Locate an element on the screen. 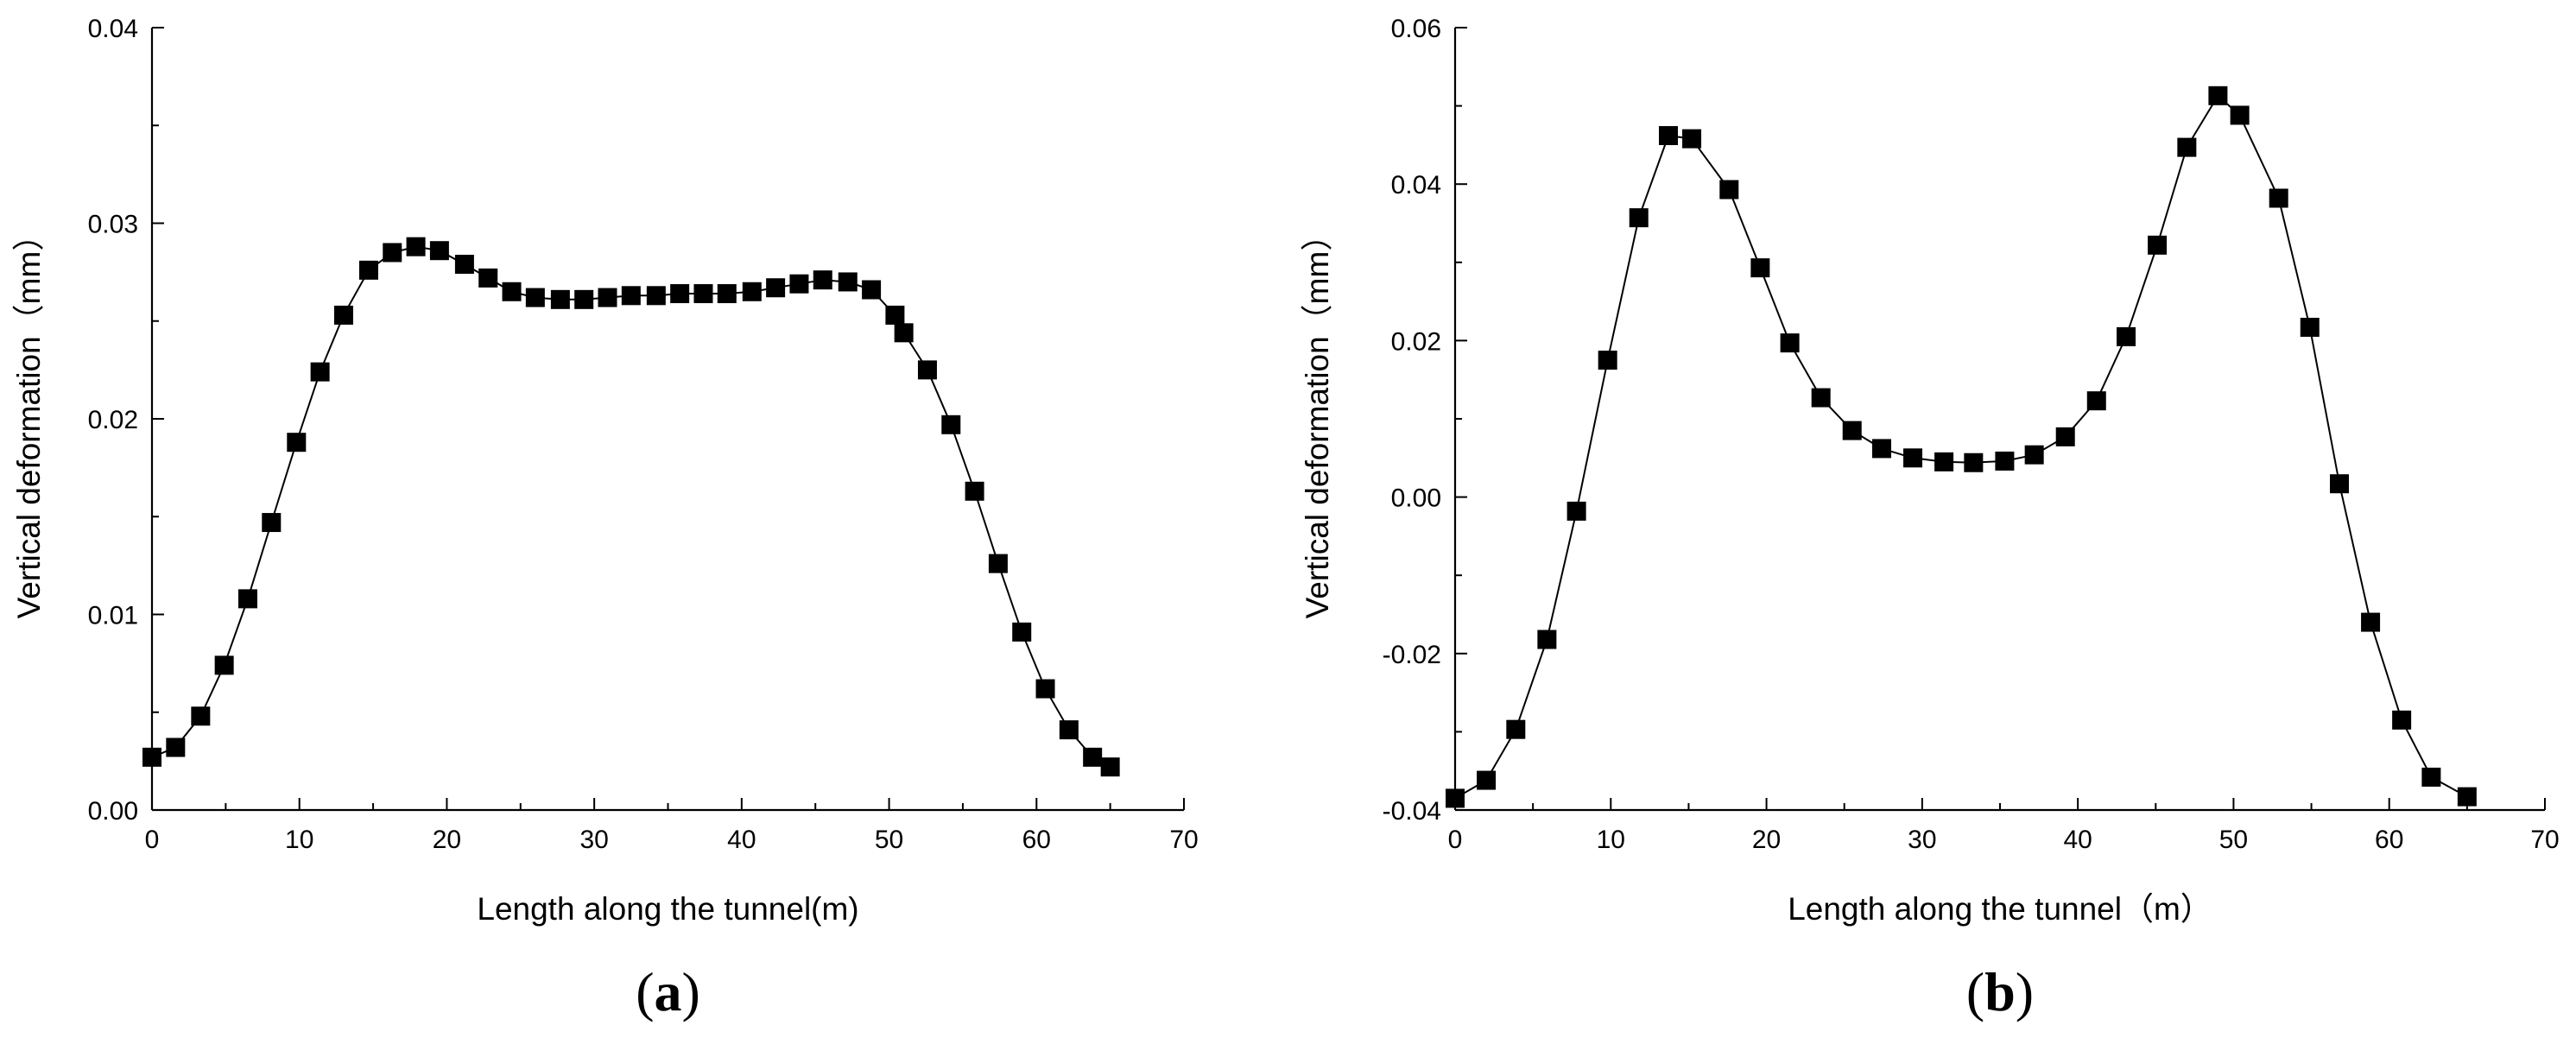 The image size is (2576, 1038). y-tick-label: 0.06 is located at coordinates (1416, 29).